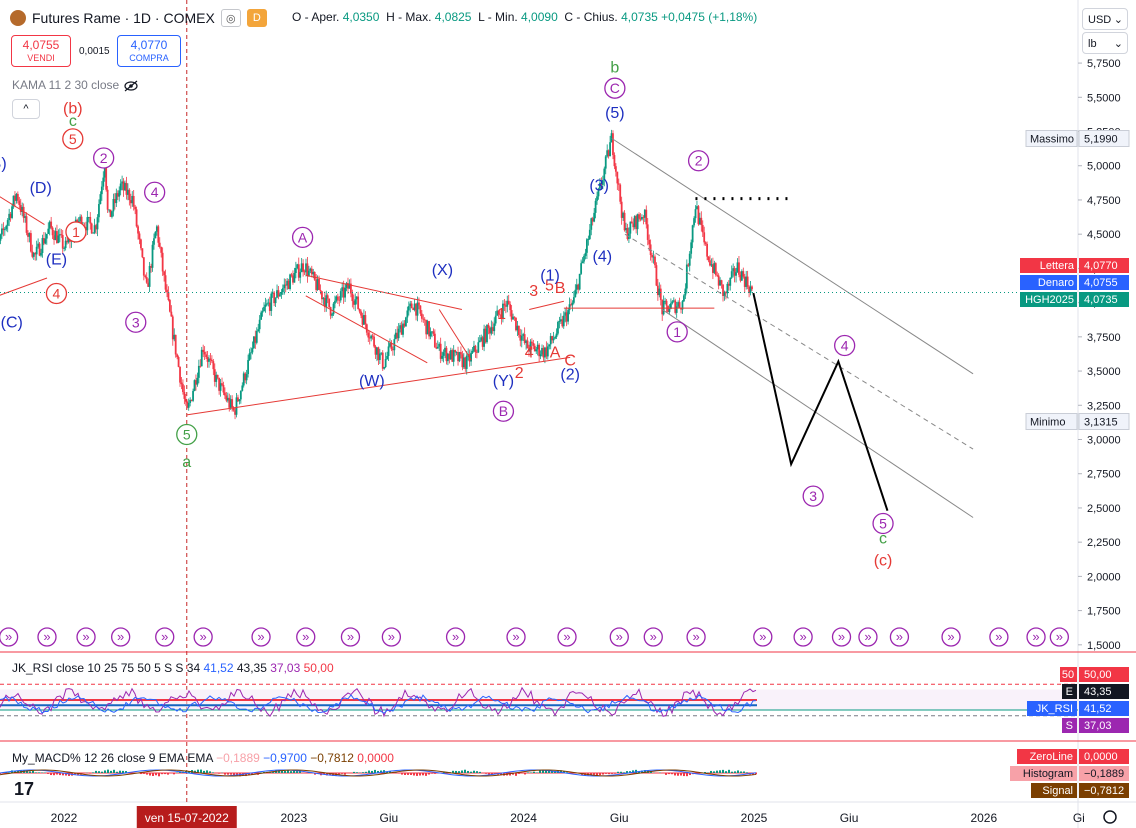 This screenshot has width=1136, height=828. Describe the element at coordinates (41, 51) in the screenshot. I see `sell-button: 4,0755 VENDI` at that location.